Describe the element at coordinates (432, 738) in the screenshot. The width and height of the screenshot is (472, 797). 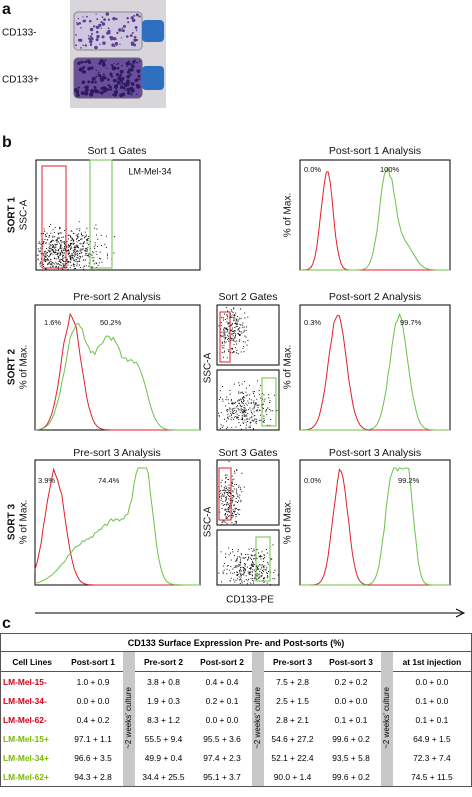
I see `table-cell: 64.9 + 1.5` at that location.